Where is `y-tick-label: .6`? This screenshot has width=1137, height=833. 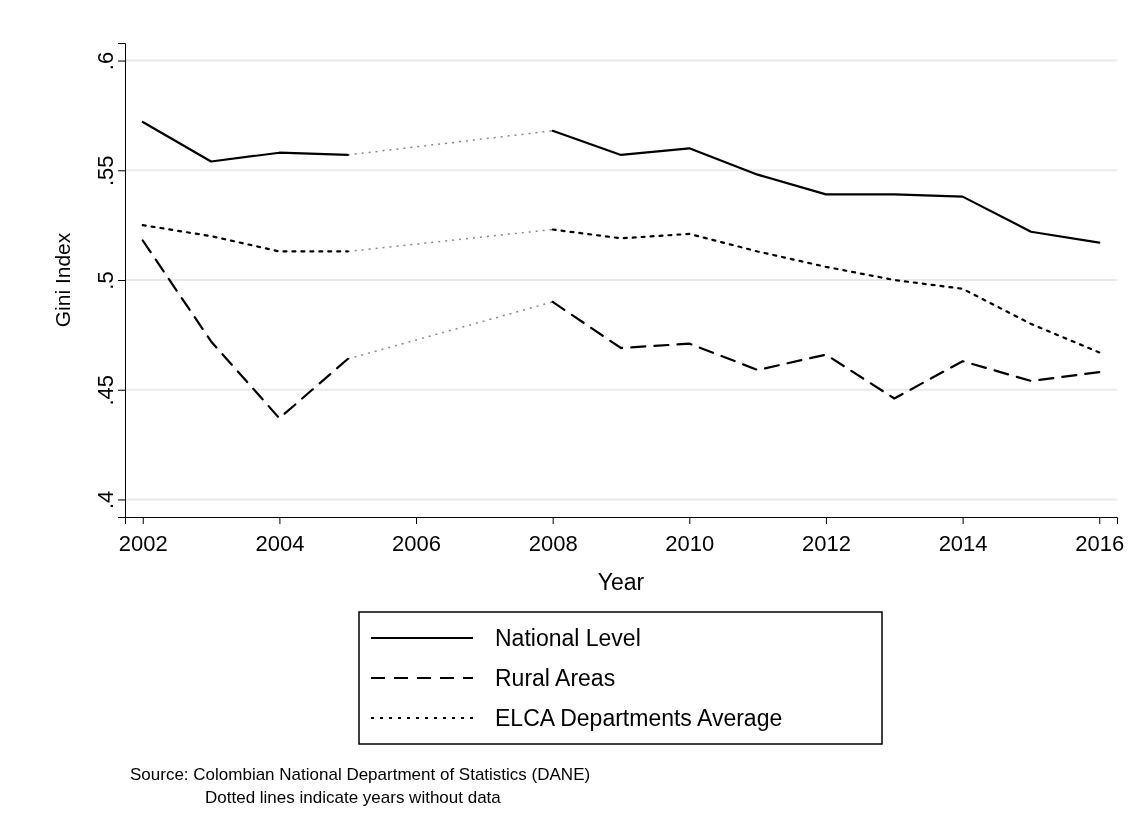 y-tick-label: .6 is located at coordinates (106, 61).